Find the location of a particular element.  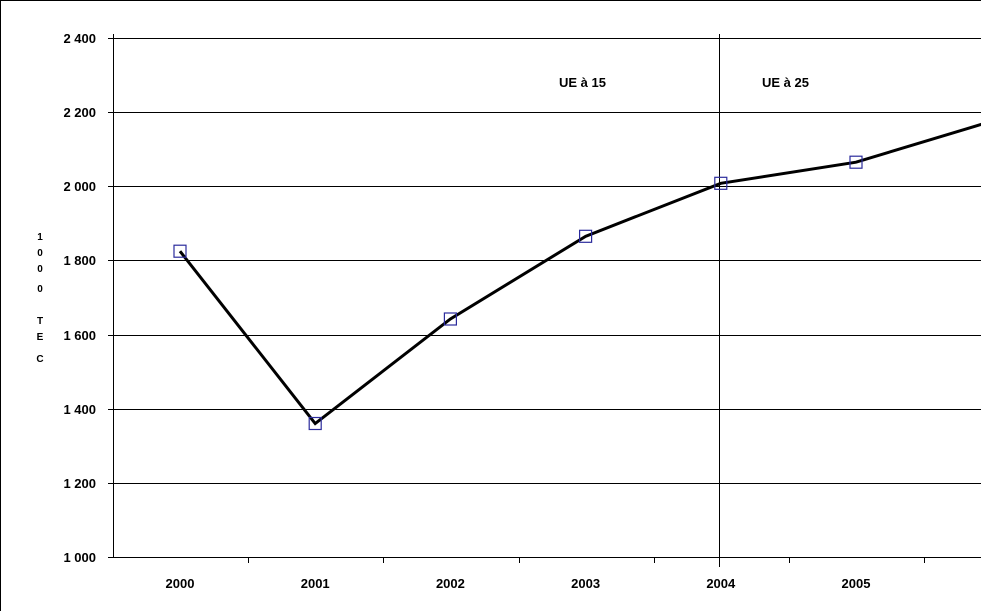

y-tick-label: 2 400 is located at coordinates (79, 38).